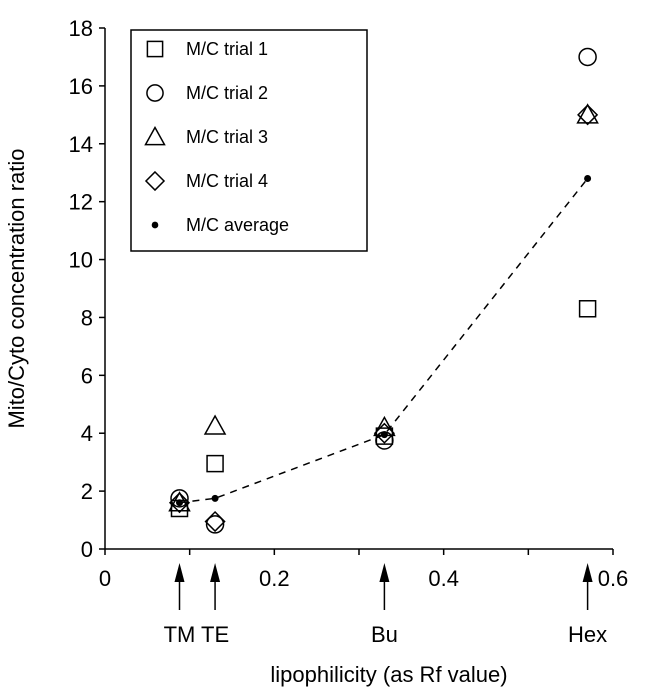 The width and height of the screenshot is (662, 693). Describe the element at coordinates (81, 260) in the screenshot. I see `y-tick-label: 10` at that location.